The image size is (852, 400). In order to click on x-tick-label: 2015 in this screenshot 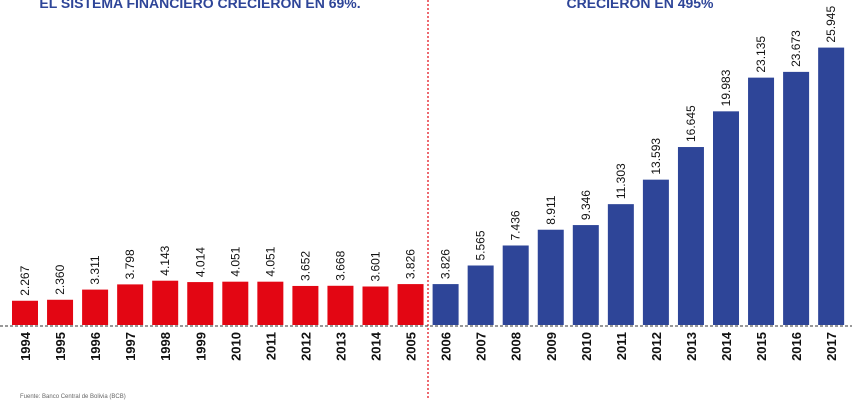, I will do `click(761, 346)`.